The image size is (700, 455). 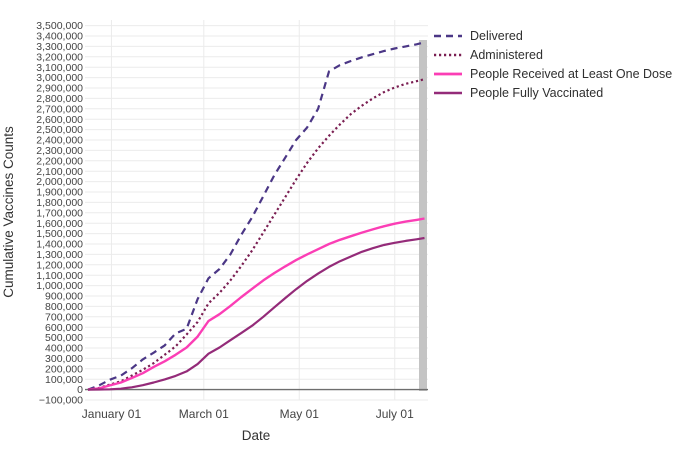 I want to click on x-axis-tick-labels: January 01 March 01 May 01 July 01, so click(x=248, y=414).